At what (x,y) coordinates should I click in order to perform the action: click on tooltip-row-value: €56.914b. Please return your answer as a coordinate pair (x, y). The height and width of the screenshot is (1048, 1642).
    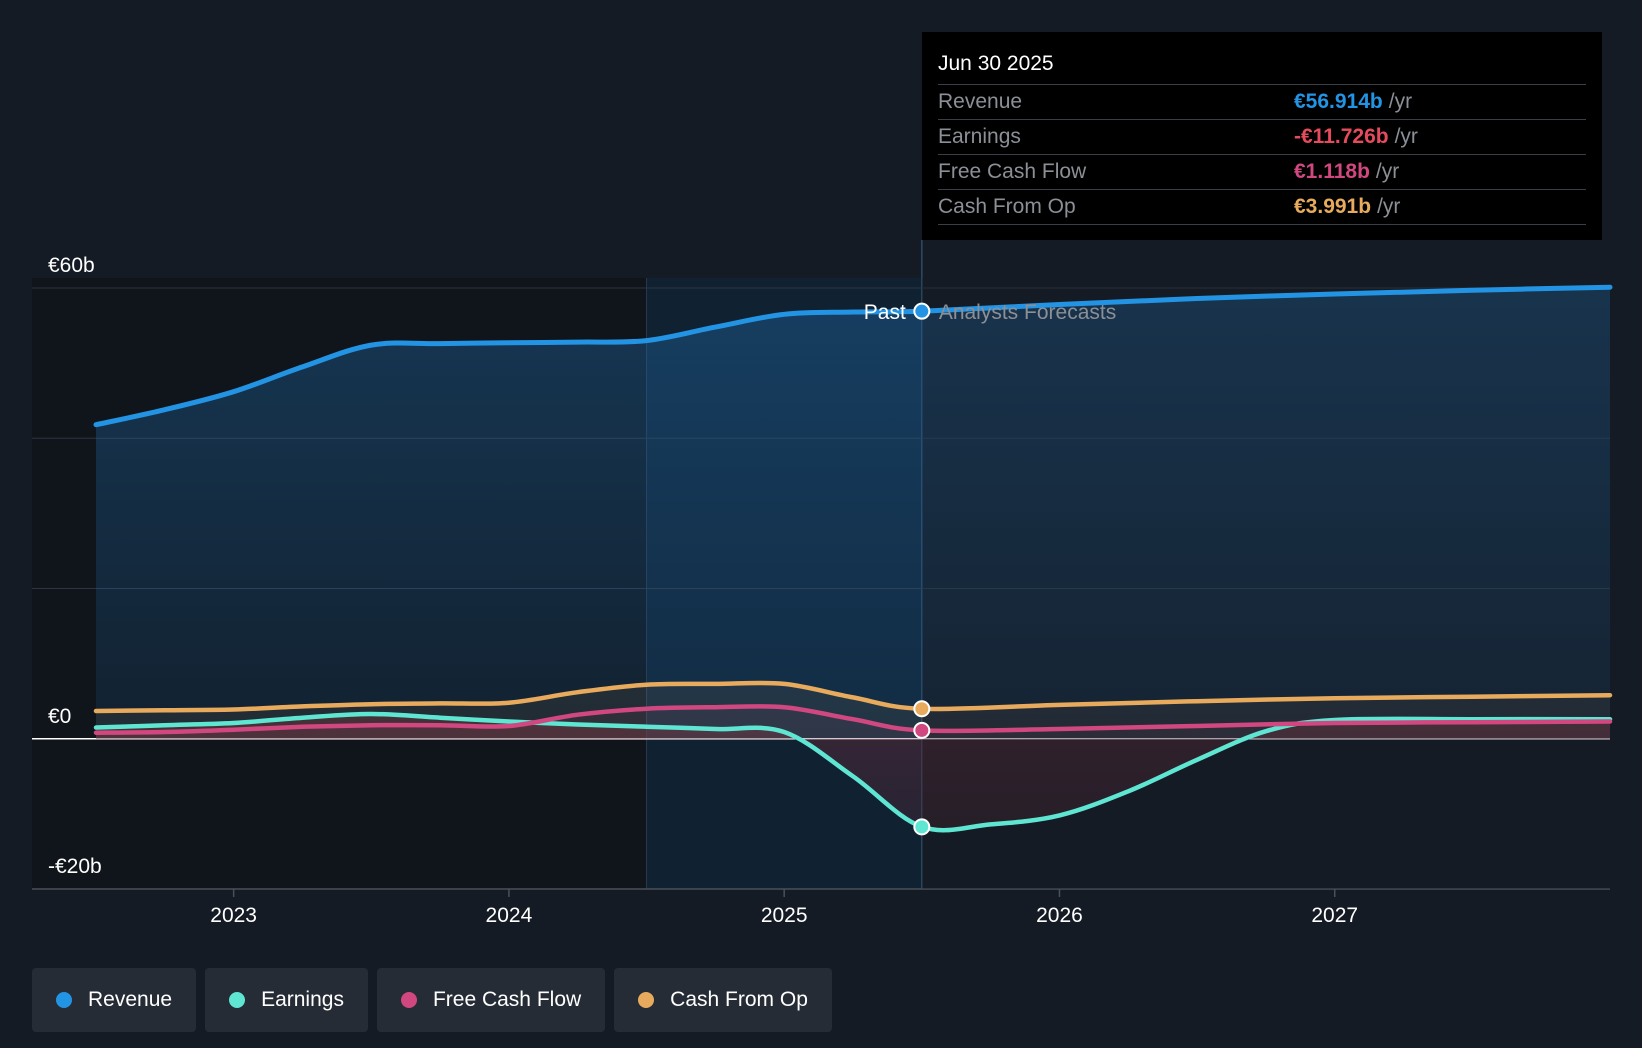
    Looking at the image, I should click on (1338, 101).